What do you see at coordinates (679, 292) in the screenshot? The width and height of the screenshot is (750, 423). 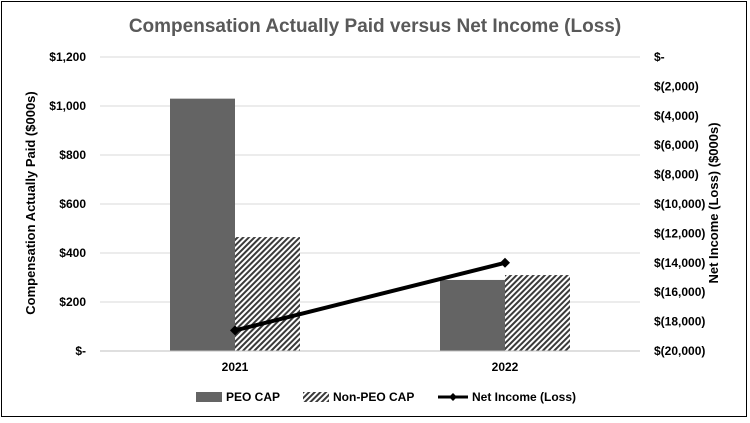 I see `right-tick-label: $(16,000)` at bounding box center [679, 292].